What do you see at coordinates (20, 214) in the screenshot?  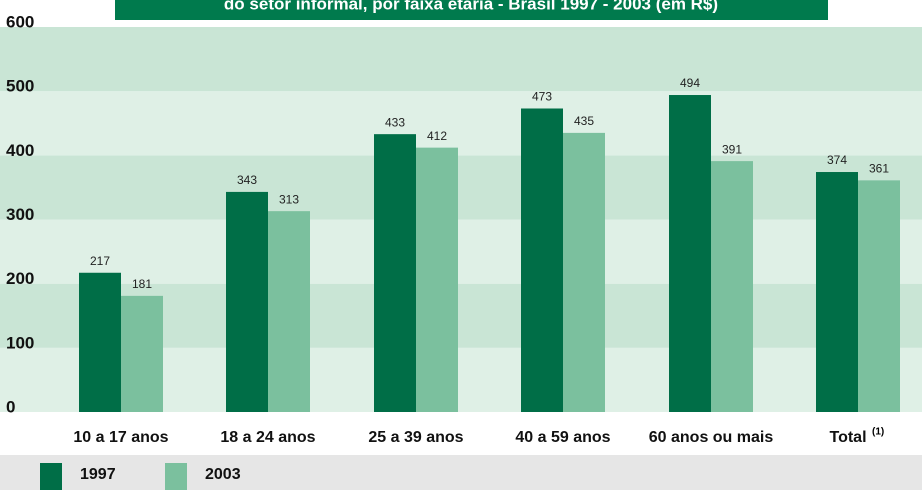 I see `y-tick-label: 300` at bounding box center [20, 214].